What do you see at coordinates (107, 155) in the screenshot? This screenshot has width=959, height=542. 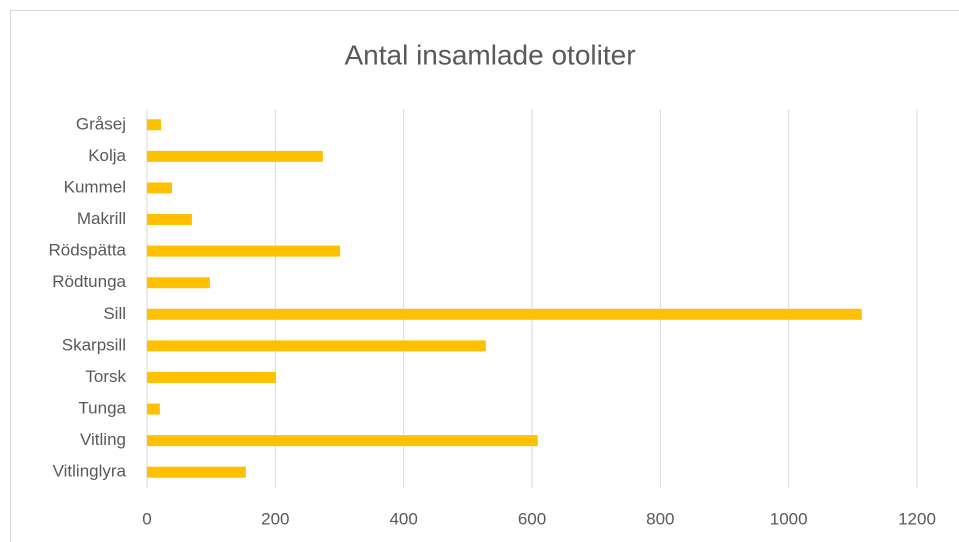 I see `y-tick-label: Kolja` at bounding box center [107, 155].